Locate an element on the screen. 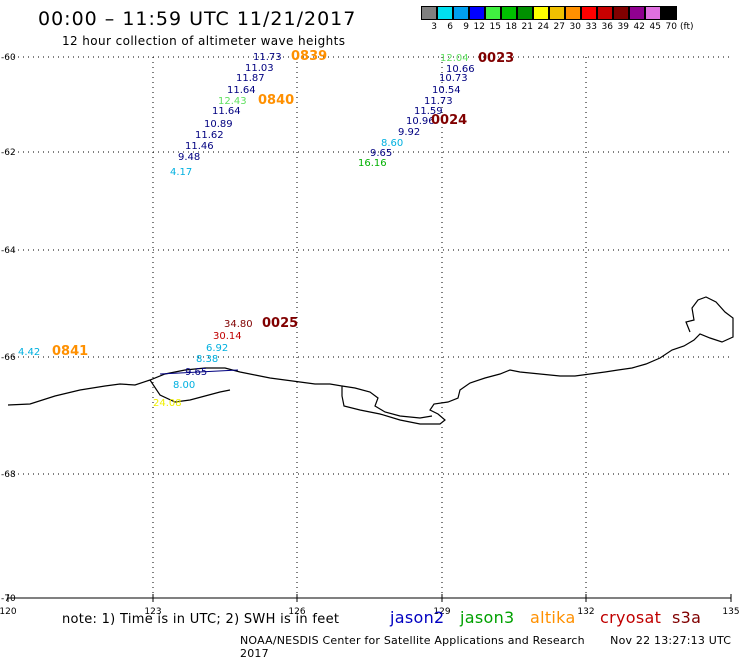 This screenshot has height=660, width=740. wave-height-label: 8.00 is located at coordinates (184, 385).